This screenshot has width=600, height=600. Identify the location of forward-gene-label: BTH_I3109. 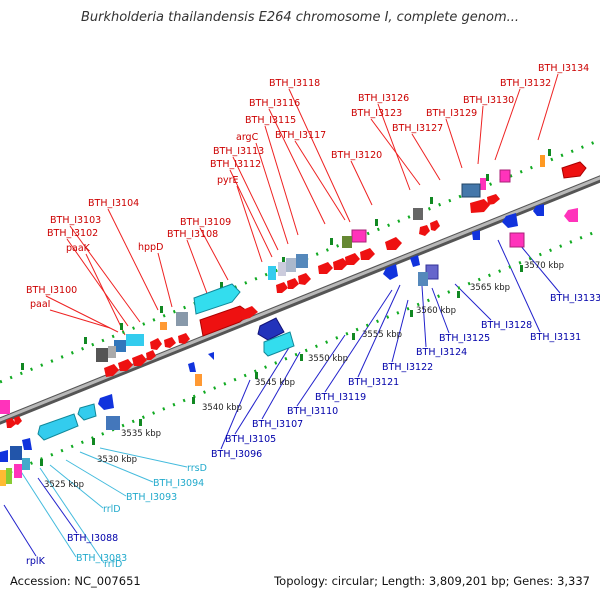
(205, 222).